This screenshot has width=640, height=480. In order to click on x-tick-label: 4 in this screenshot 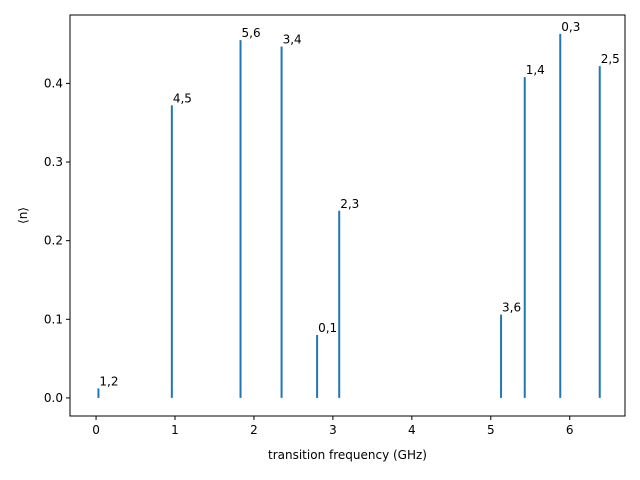, I will do `click(412, 430)`.